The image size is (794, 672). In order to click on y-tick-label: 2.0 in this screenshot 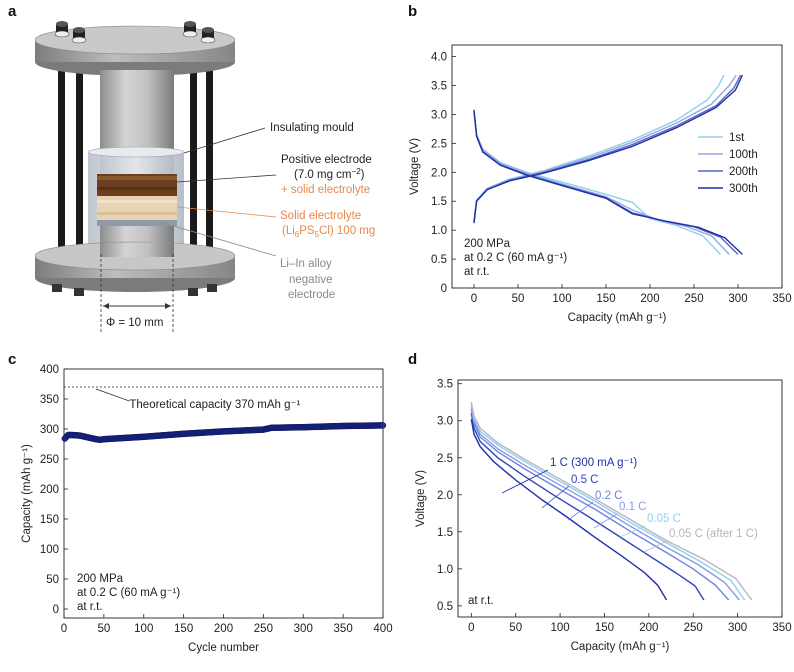, I will do `click(439, 173)`.